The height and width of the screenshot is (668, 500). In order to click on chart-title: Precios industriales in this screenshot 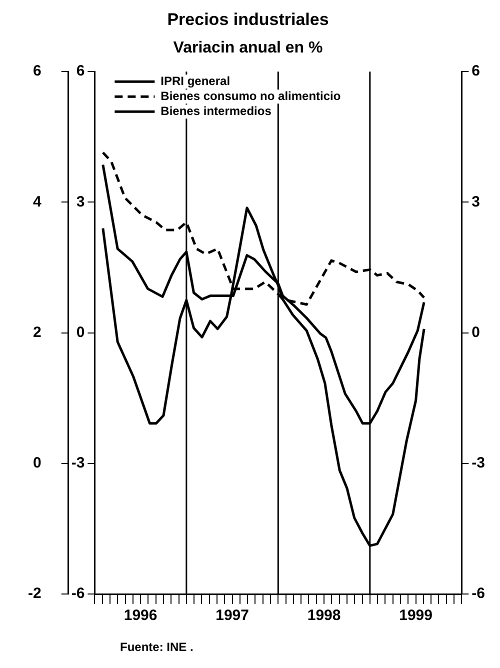, I will do `click(248, 19)`.